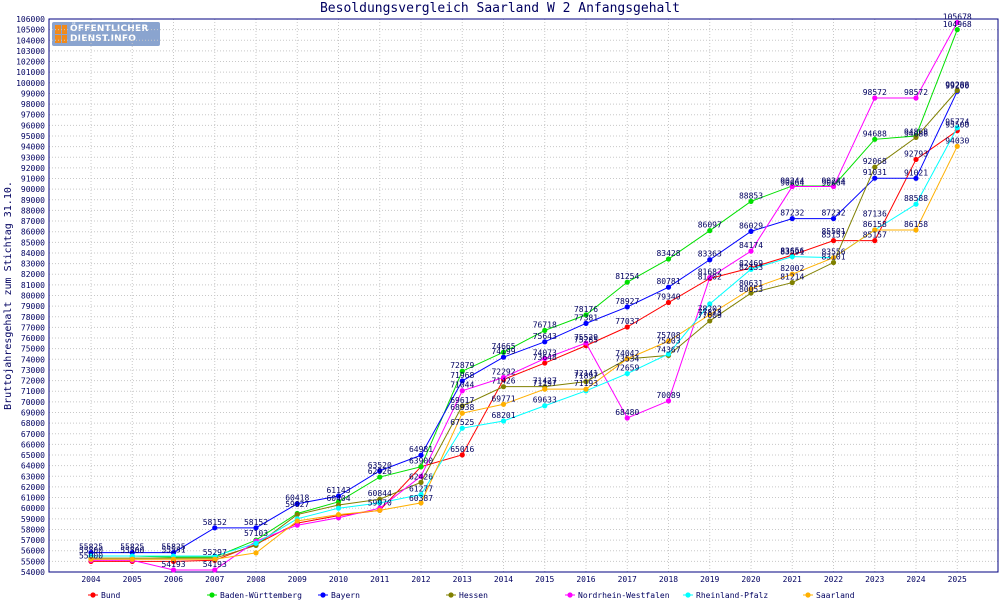  I want to click on data-label: 71897, so click(586, 376).